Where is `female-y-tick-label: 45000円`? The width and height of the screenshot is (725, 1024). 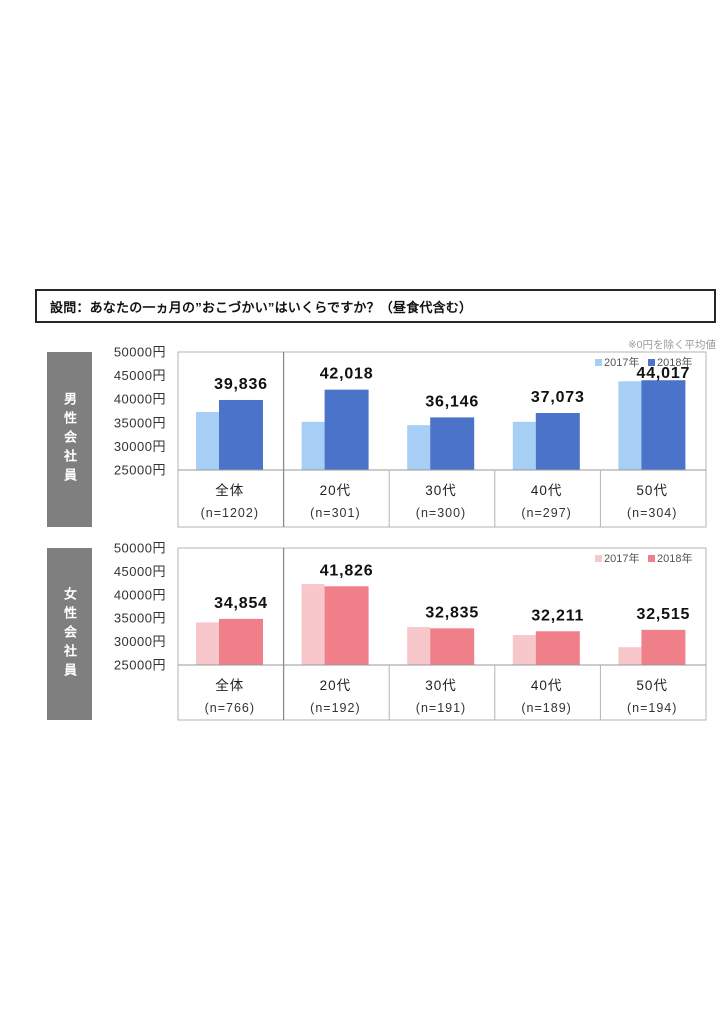 female-y-tick-label: 45000円 is located at coordinates (140, 571).